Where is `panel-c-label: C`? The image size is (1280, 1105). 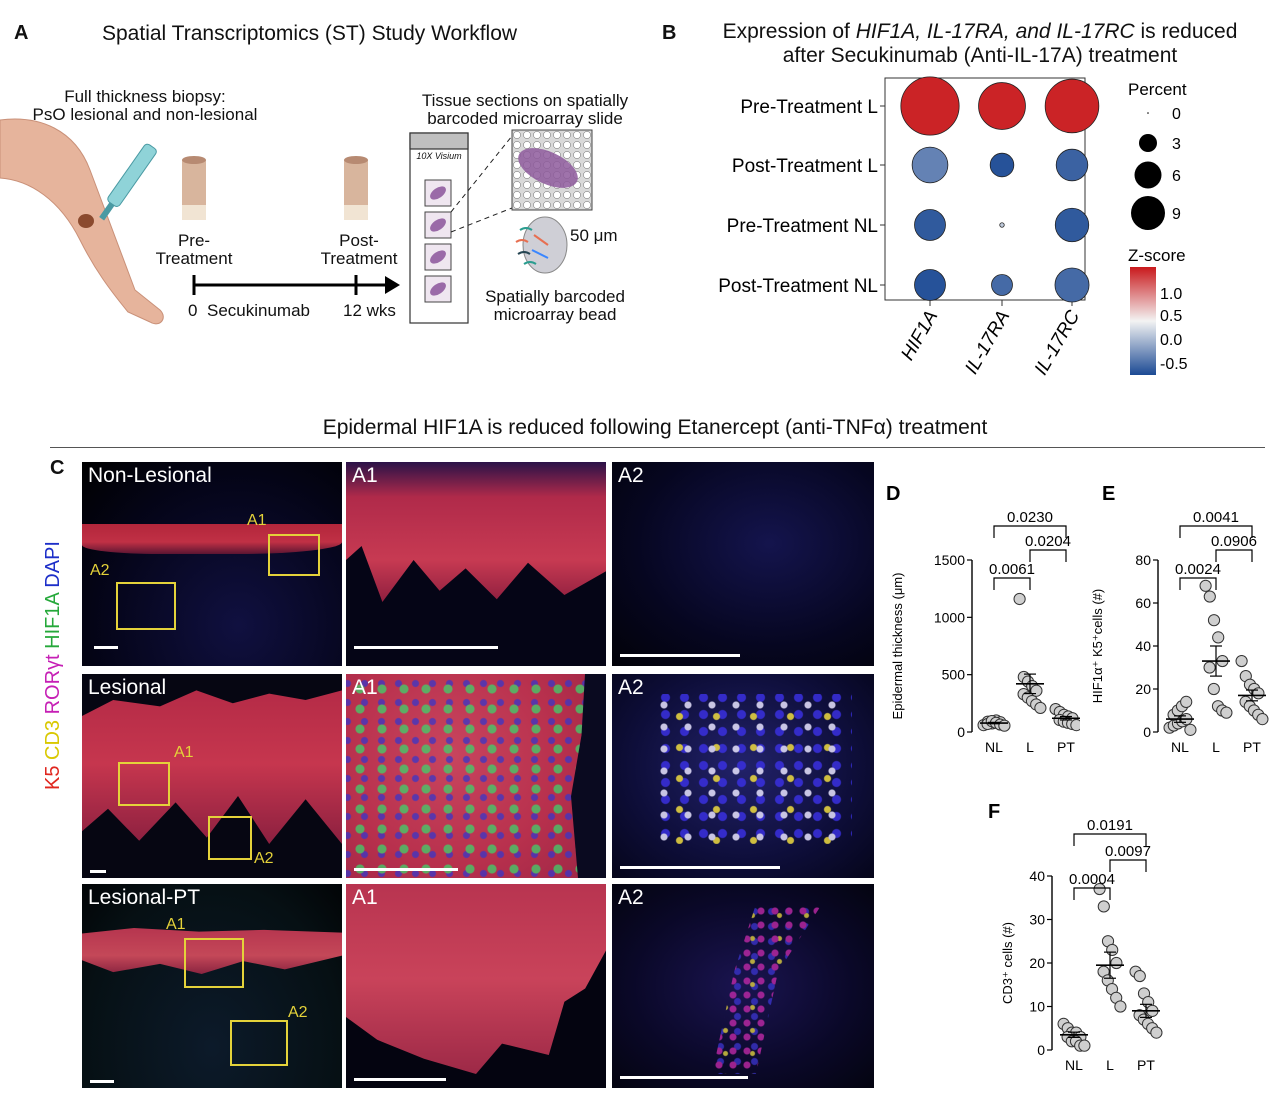 panel-c-label: C is located at coordinates (57, 468).